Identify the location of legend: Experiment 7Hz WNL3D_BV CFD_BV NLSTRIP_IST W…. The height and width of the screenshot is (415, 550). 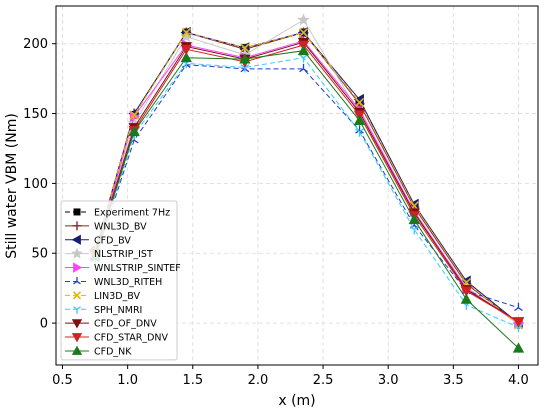
(120, 280).